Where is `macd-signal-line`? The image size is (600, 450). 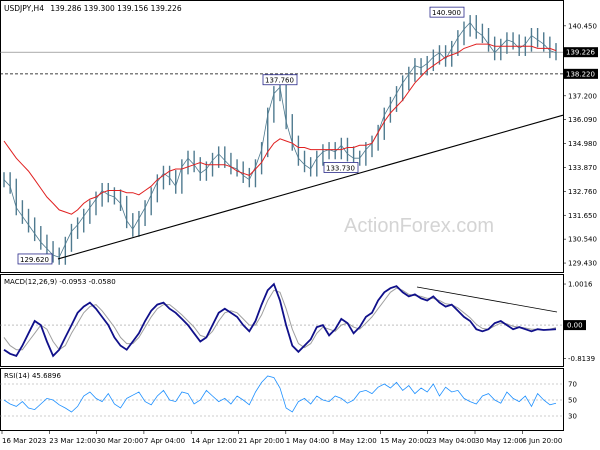 macd-signal-line is located at coordinates (280, 319).